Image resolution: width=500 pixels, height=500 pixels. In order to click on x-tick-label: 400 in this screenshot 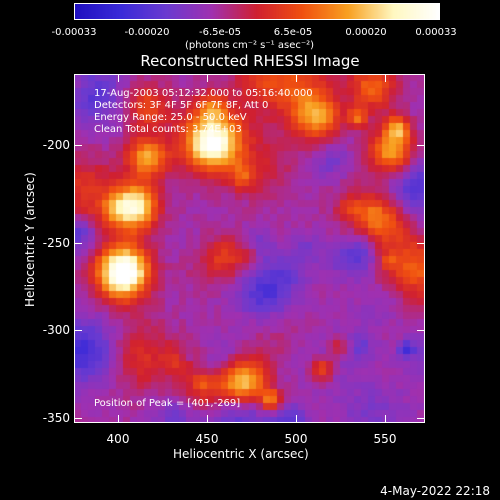, I will do `click(118, 439)`.